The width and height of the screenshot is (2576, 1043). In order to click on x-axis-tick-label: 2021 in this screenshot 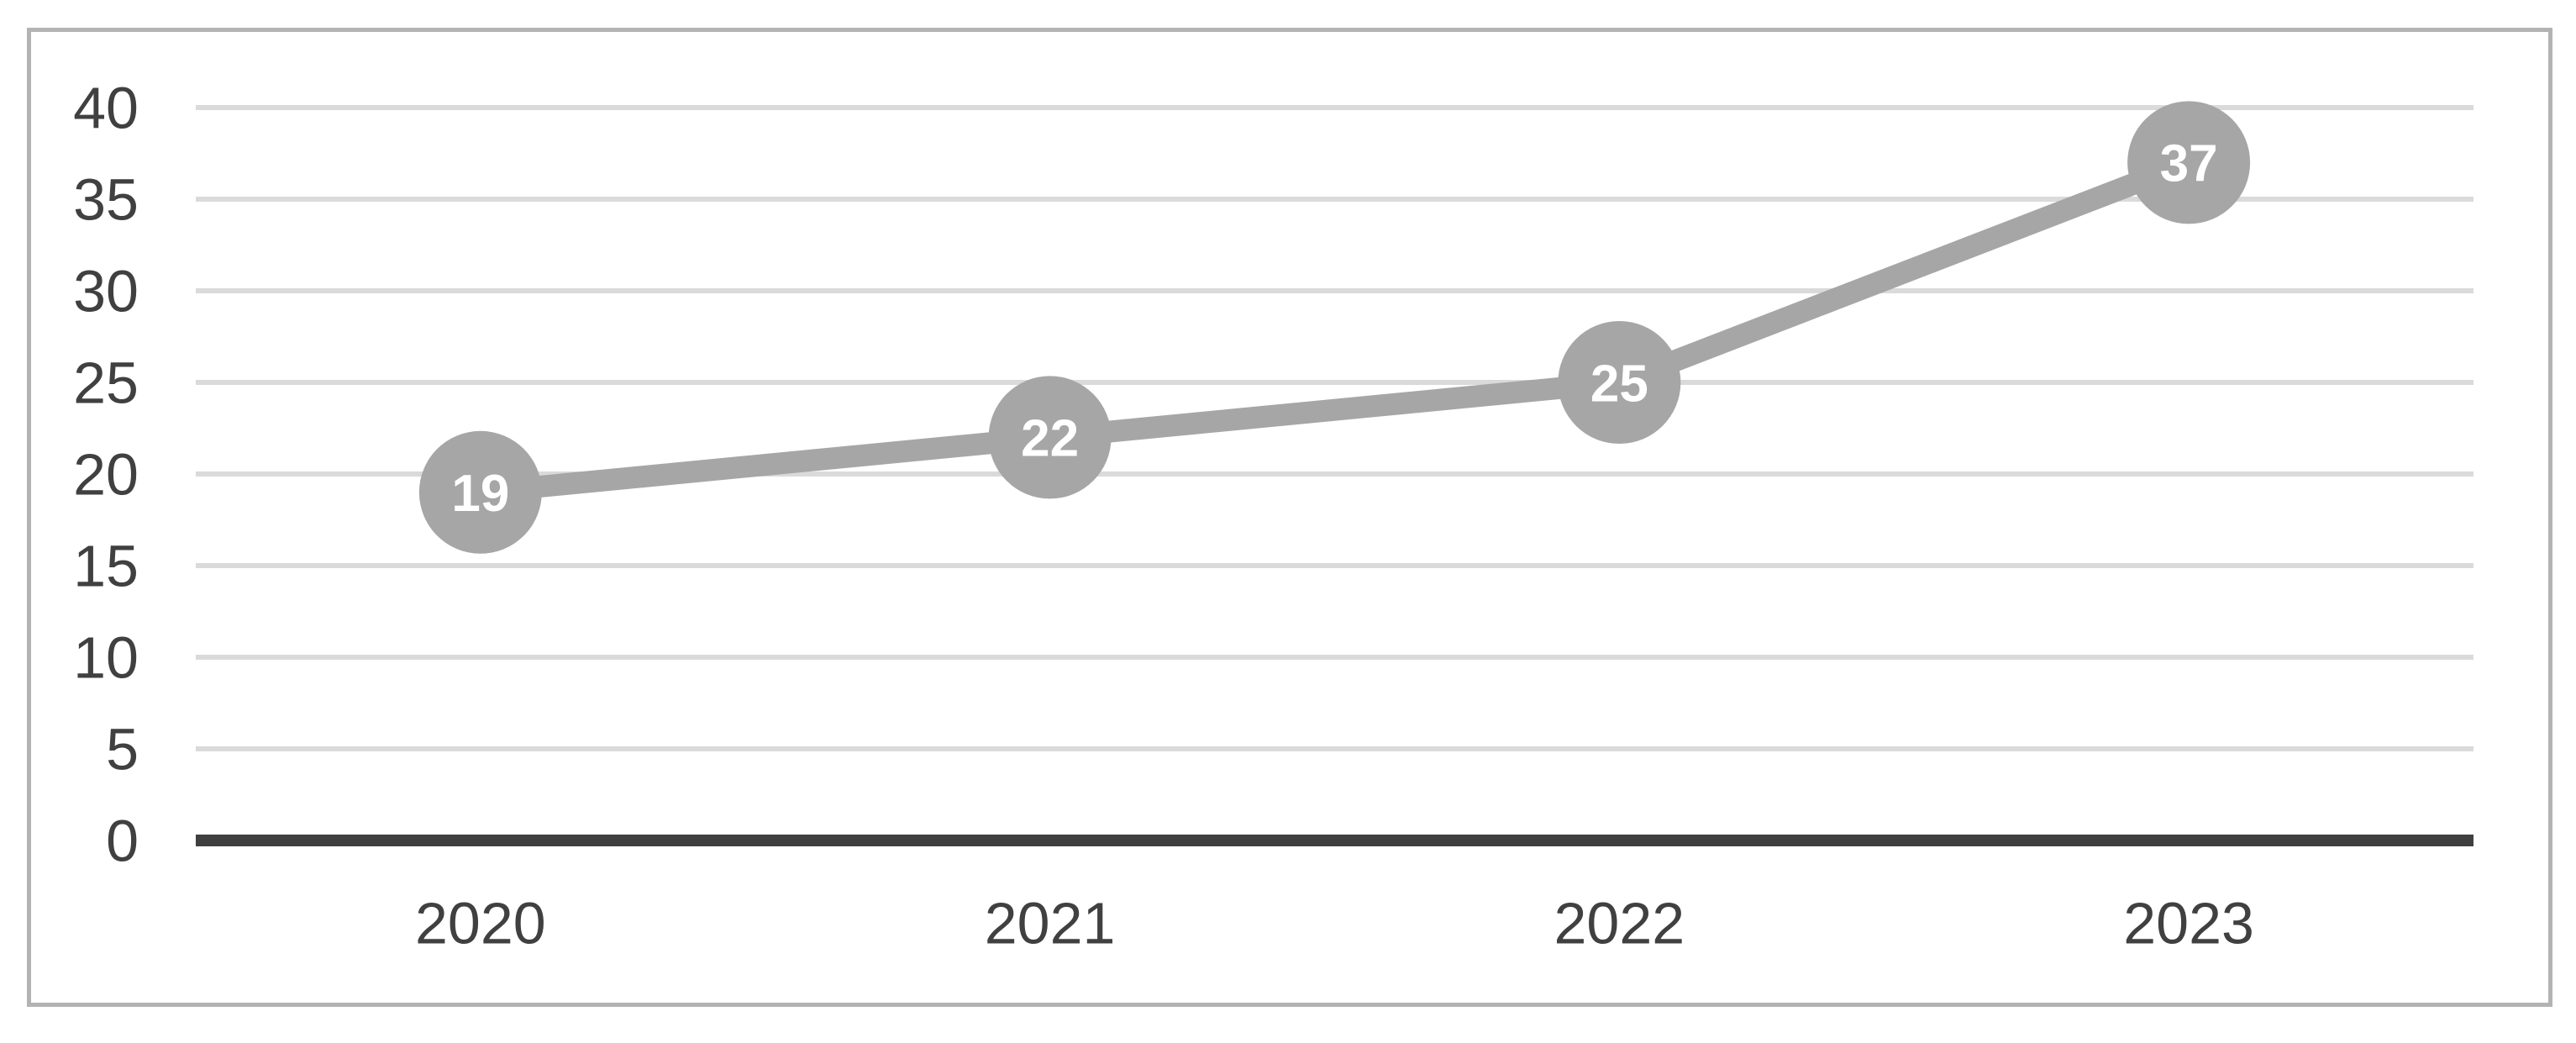, I will do `click(1050, 923)`.